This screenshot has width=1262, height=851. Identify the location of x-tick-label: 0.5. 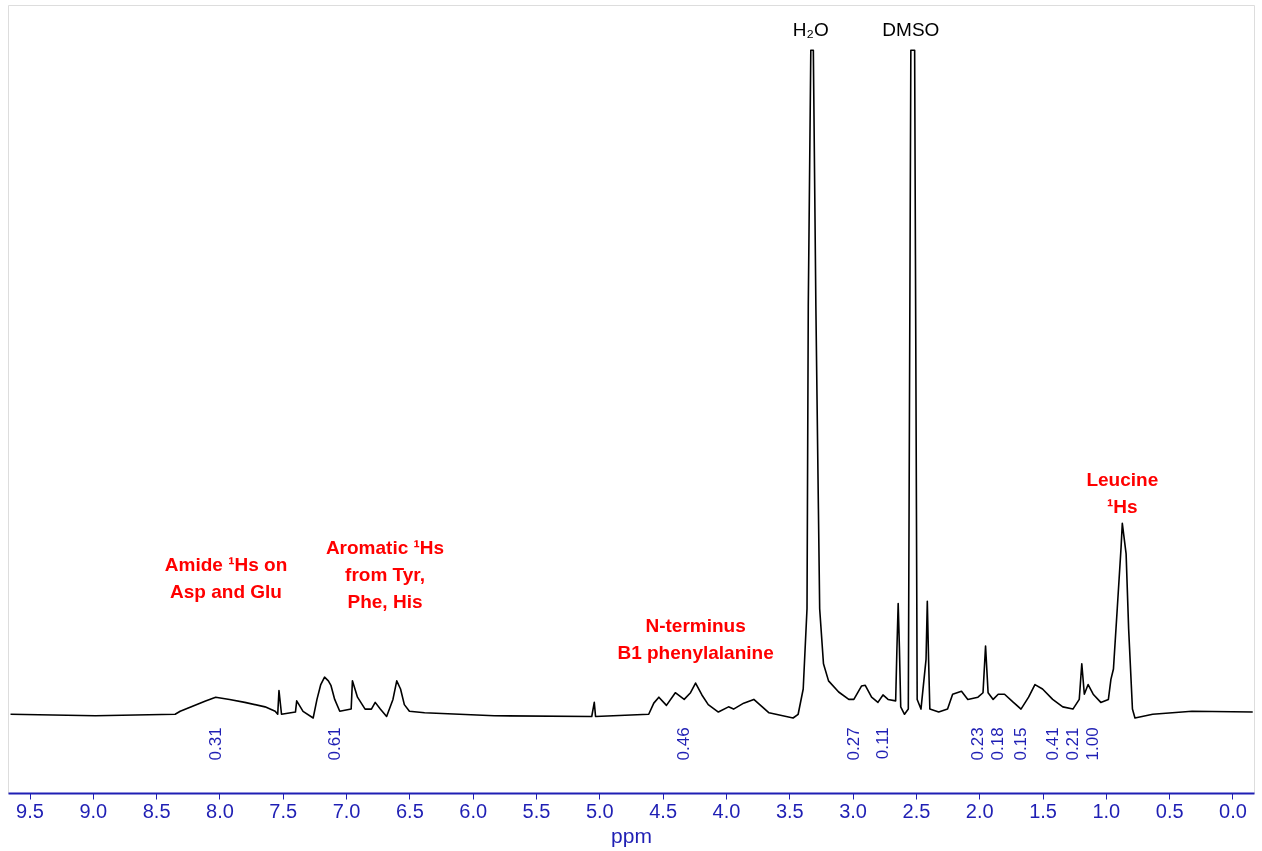
(1169, 810).